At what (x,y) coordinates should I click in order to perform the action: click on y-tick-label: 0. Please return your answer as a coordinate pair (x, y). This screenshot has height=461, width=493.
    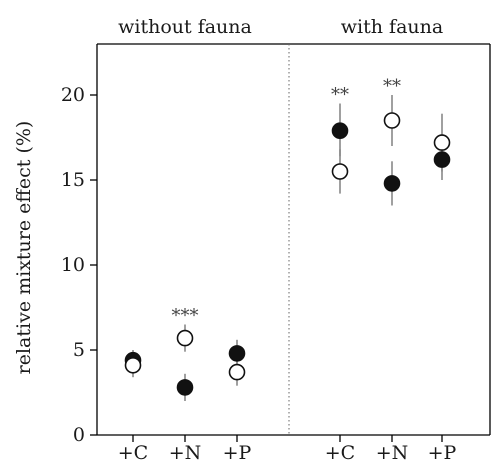
    Looking at the image, I should click on (79, 435).